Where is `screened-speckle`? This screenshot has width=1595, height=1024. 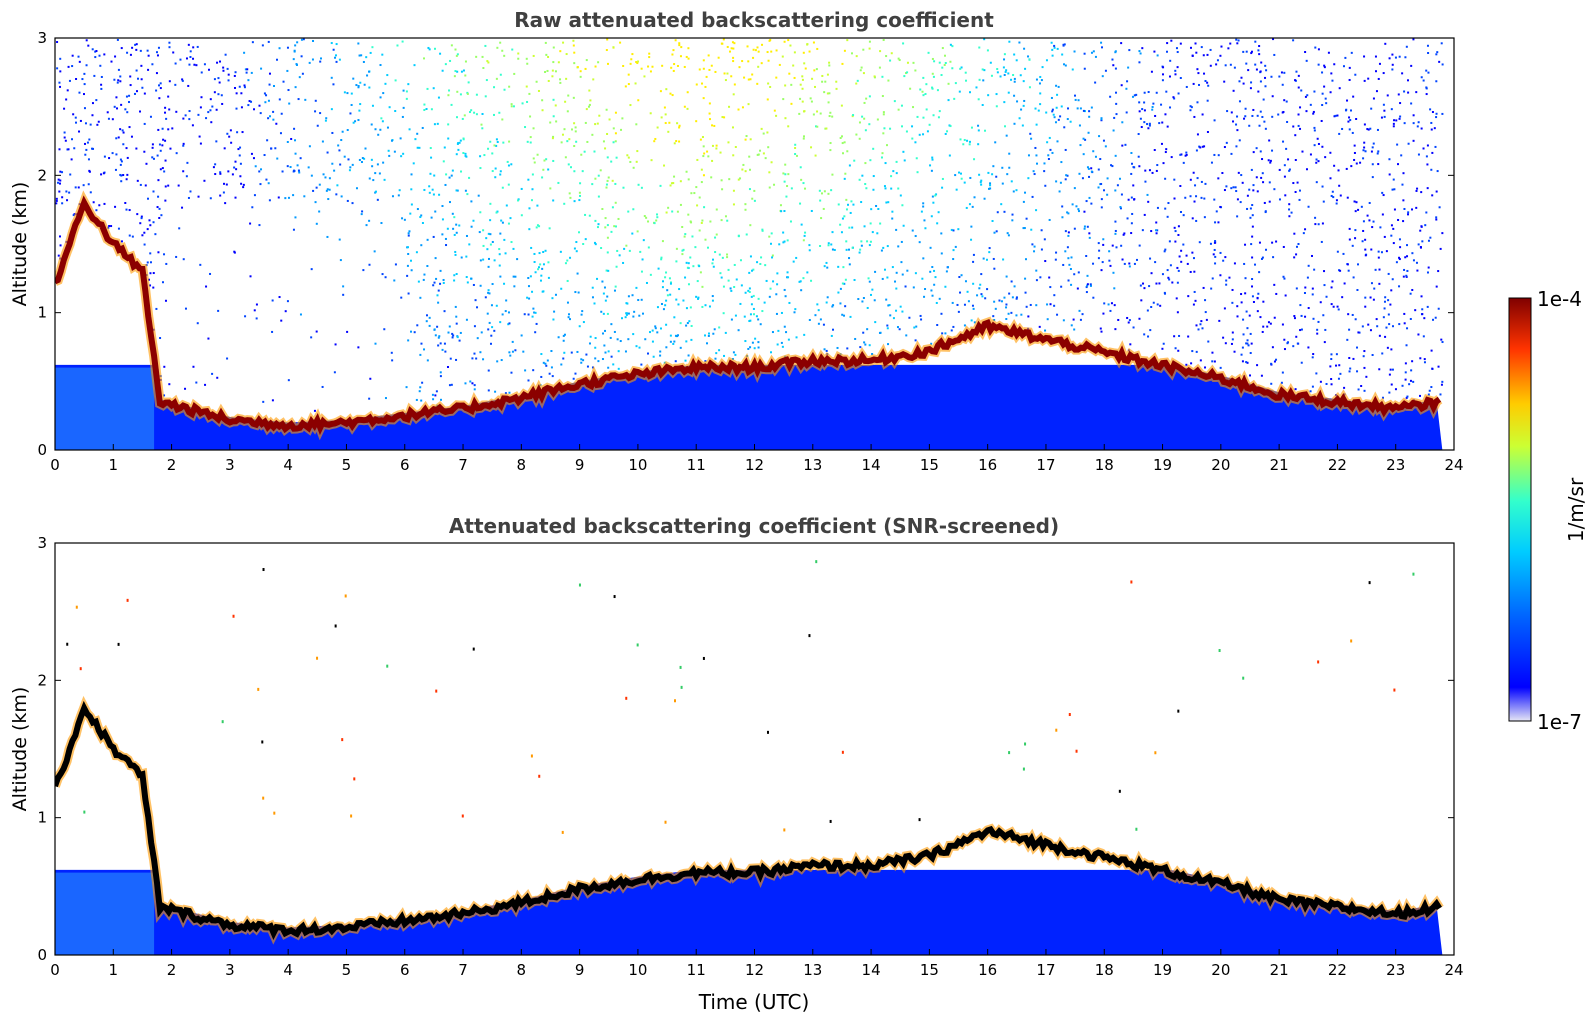
screened-speckle is located at coordinates (842, 752).